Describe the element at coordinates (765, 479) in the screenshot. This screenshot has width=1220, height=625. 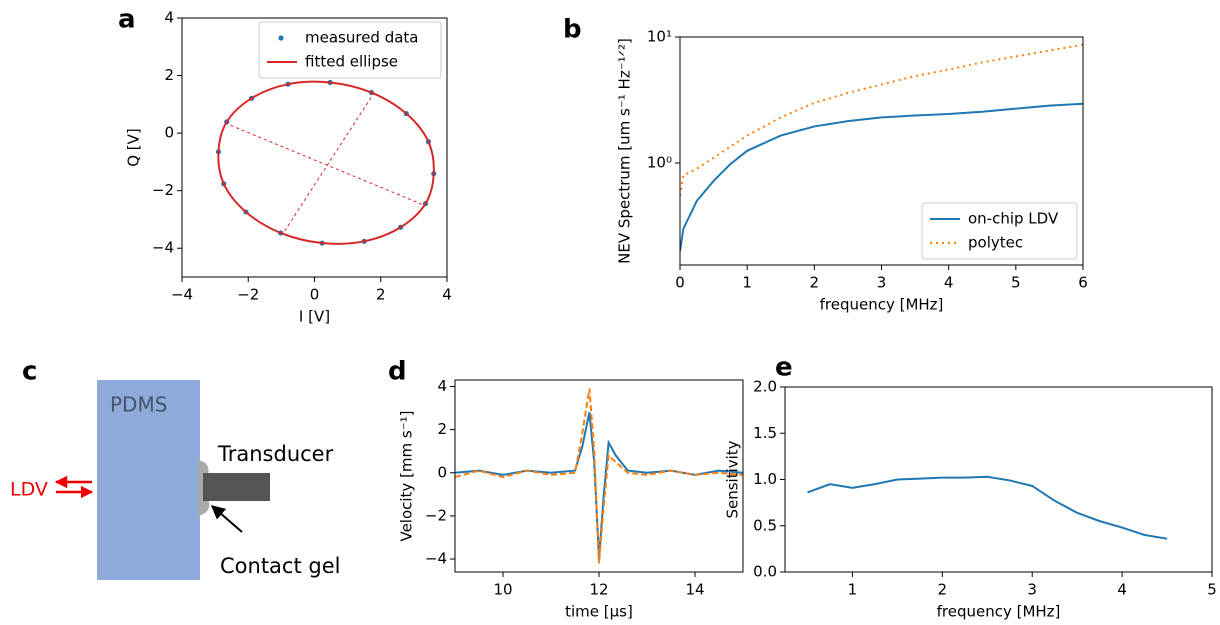
I see `y-tick-label: 1.0` at that location.